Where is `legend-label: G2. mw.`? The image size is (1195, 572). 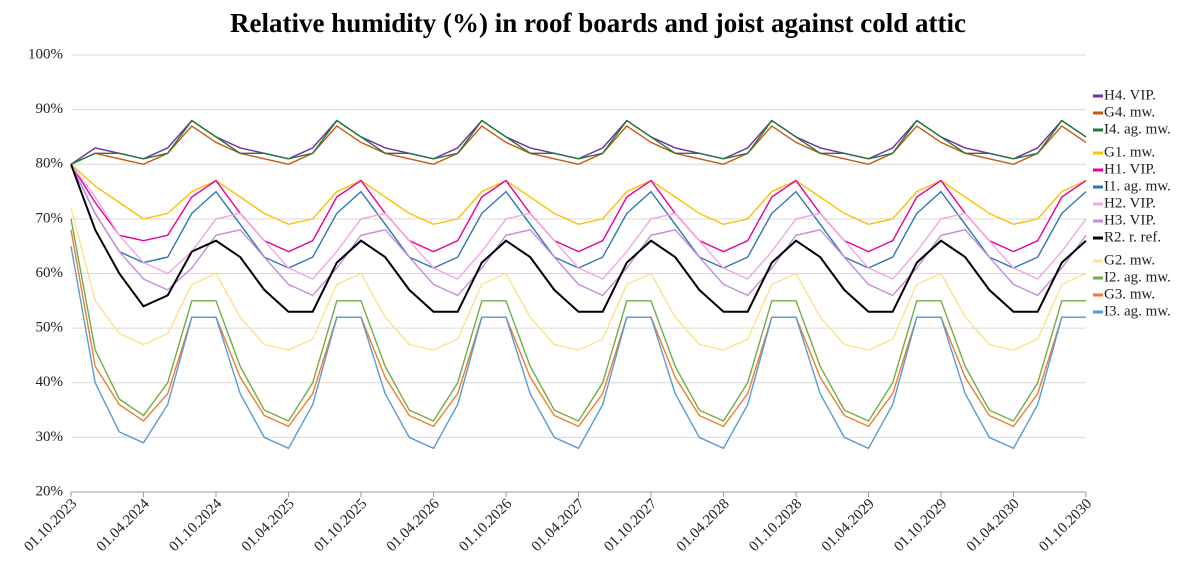 legend-label: G2. mw. is located at coordinates (1129, 260).